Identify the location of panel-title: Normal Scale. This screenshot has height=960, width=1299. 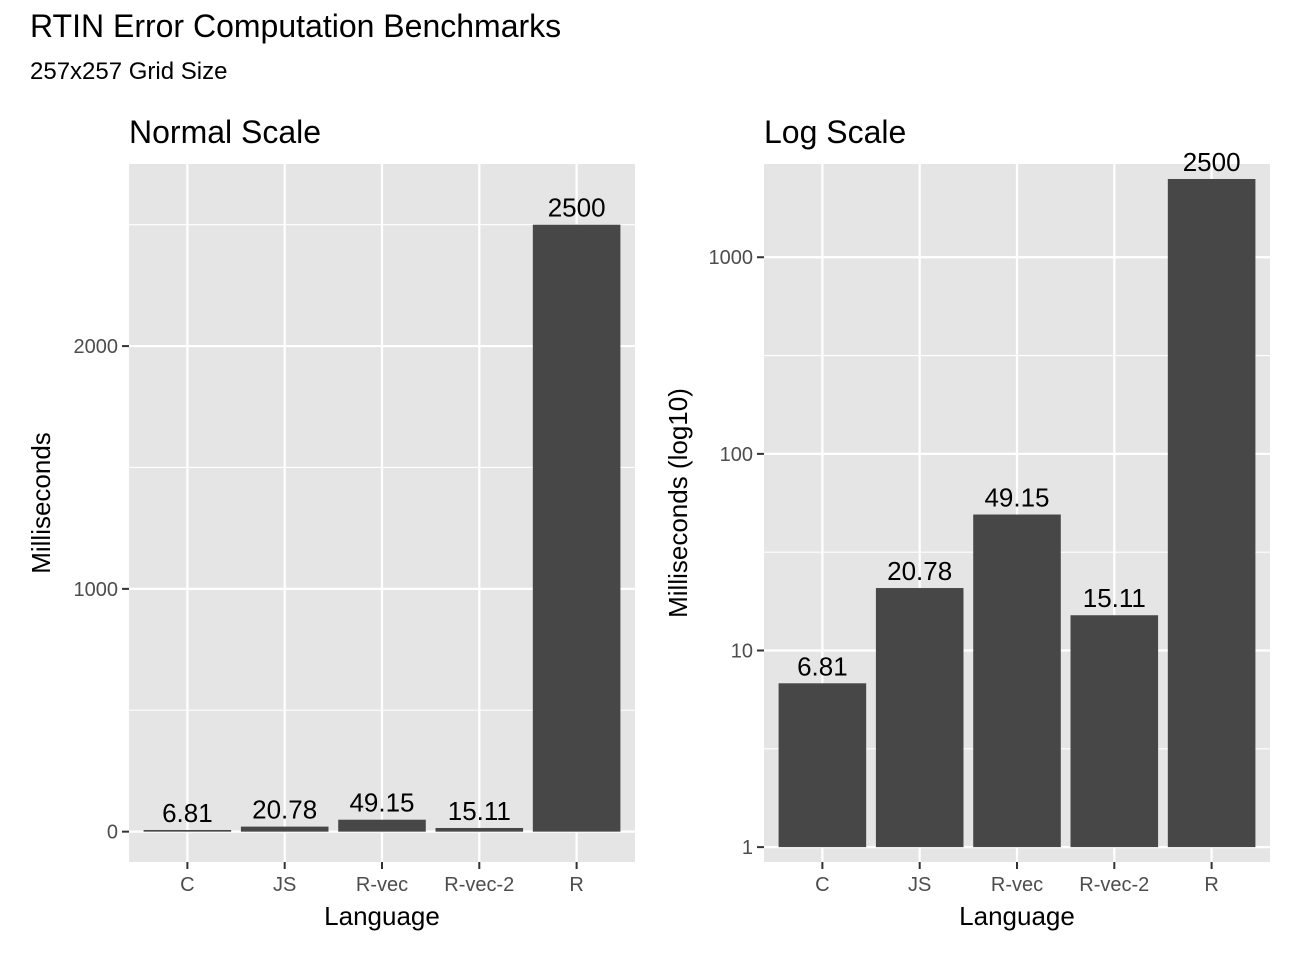
(225, 132).